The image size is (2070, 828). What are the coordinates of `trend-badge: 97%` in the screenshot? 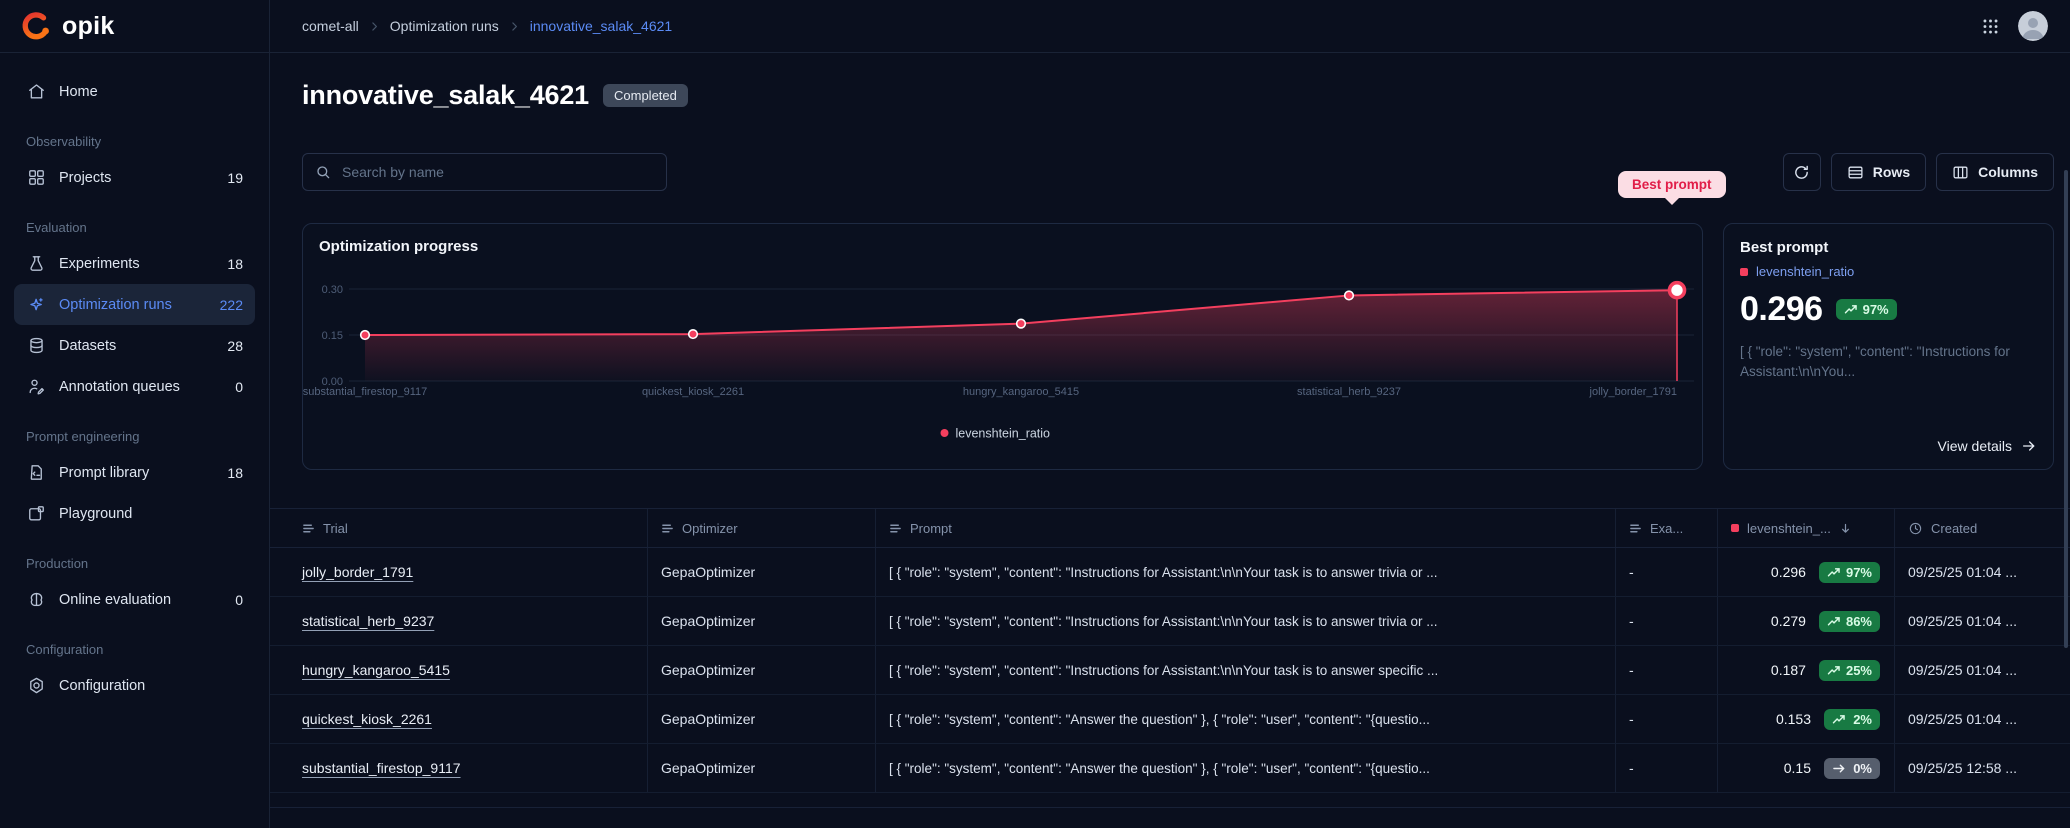 It's located at (1849, 572).